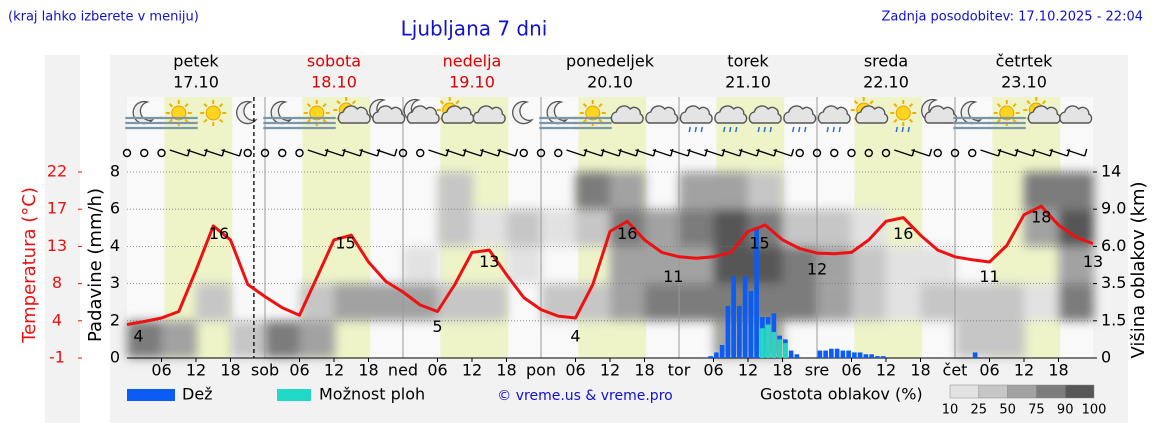  What do you see at coordinates (817, 370) in the screenshot?
I see `x-tick-label: sre` at bounding box center [817, 370].